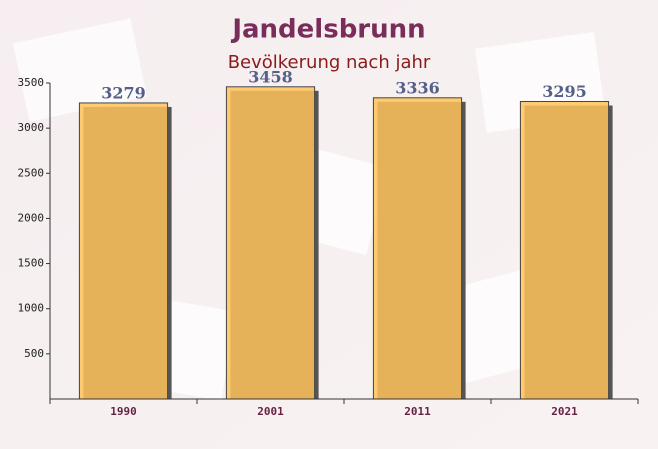 The height and width of the screenshot is (449, 658). What do you see at coordinates (417, 411) in the screenshot?
I see `x-tick-label: 2011` at bounding box center [417, 411].